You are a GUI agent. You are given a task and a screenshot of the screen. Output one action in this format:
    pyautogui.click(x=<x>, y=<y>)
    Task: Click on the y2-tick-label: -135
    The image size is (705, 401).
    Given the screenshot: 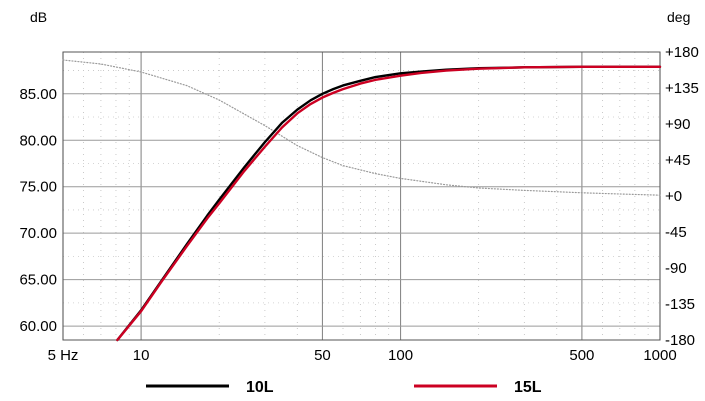 What is the action you would take?
    pyautogui.click(x=680, y=304)
    